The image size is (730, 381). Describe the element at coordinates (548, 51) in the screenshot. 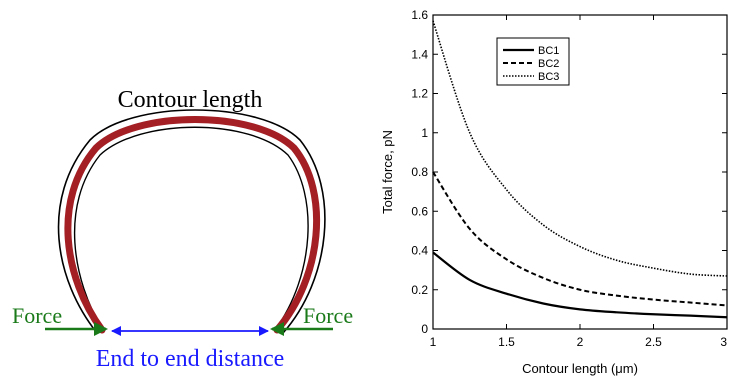

I see `legend-label-bc1: BC1` at that location.